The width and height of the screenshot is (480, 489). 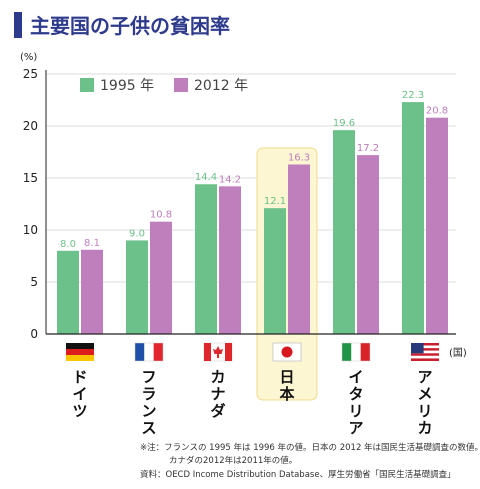 I want to click on data-label: 16.3, so click(x=299, y=157).